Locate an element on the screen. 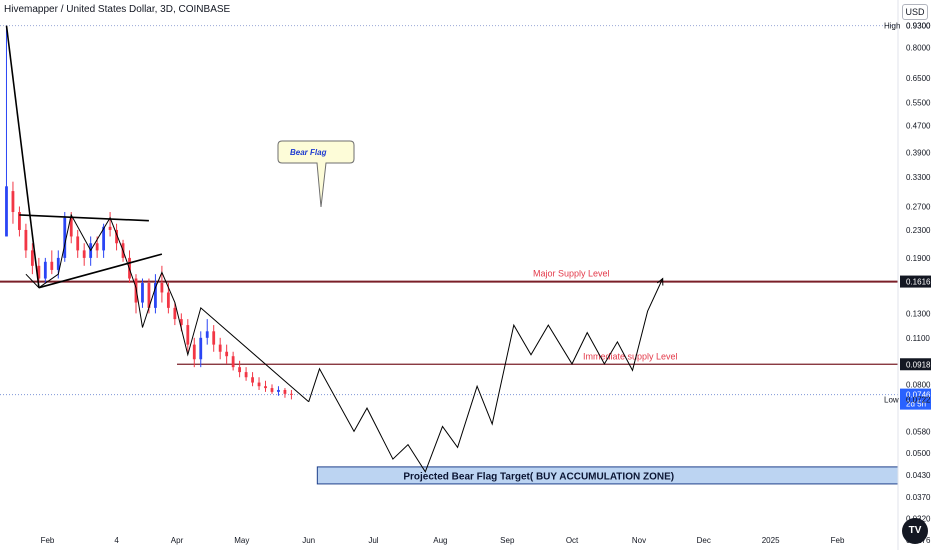 The width and height of the screenshot is (932, 550). flag-lower-line is located at coordinates (100, 271).